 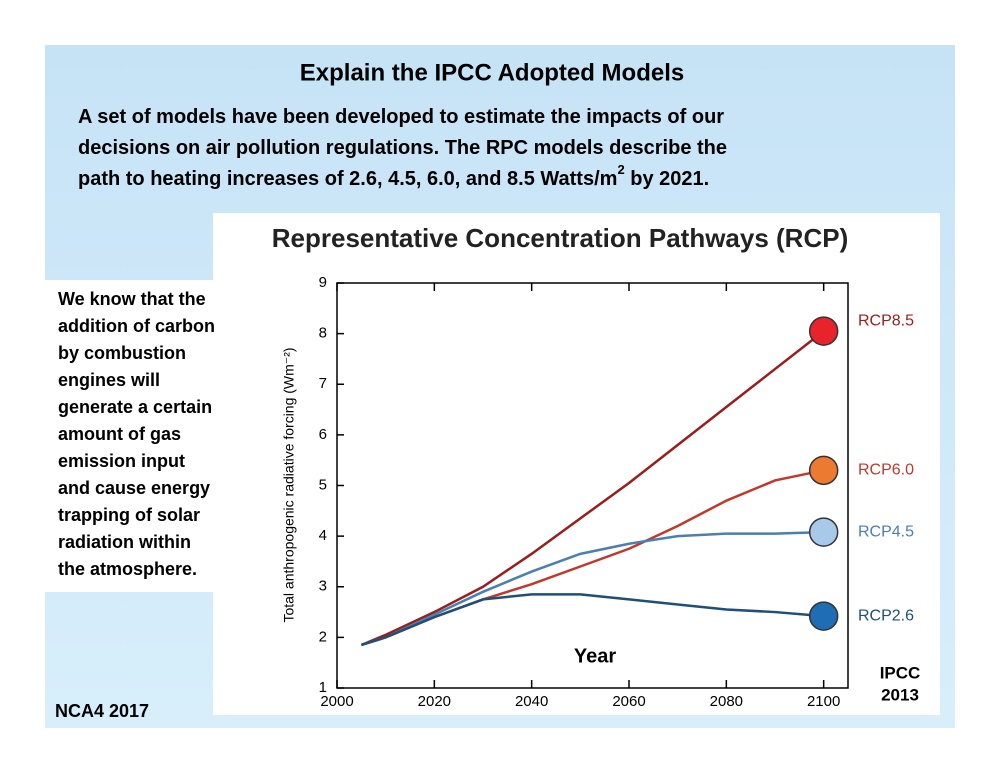 What do you see at coordinates (823, 701) in the screenshot?
I see `x-tick-label: 2100` at bounding box center [823, 701].